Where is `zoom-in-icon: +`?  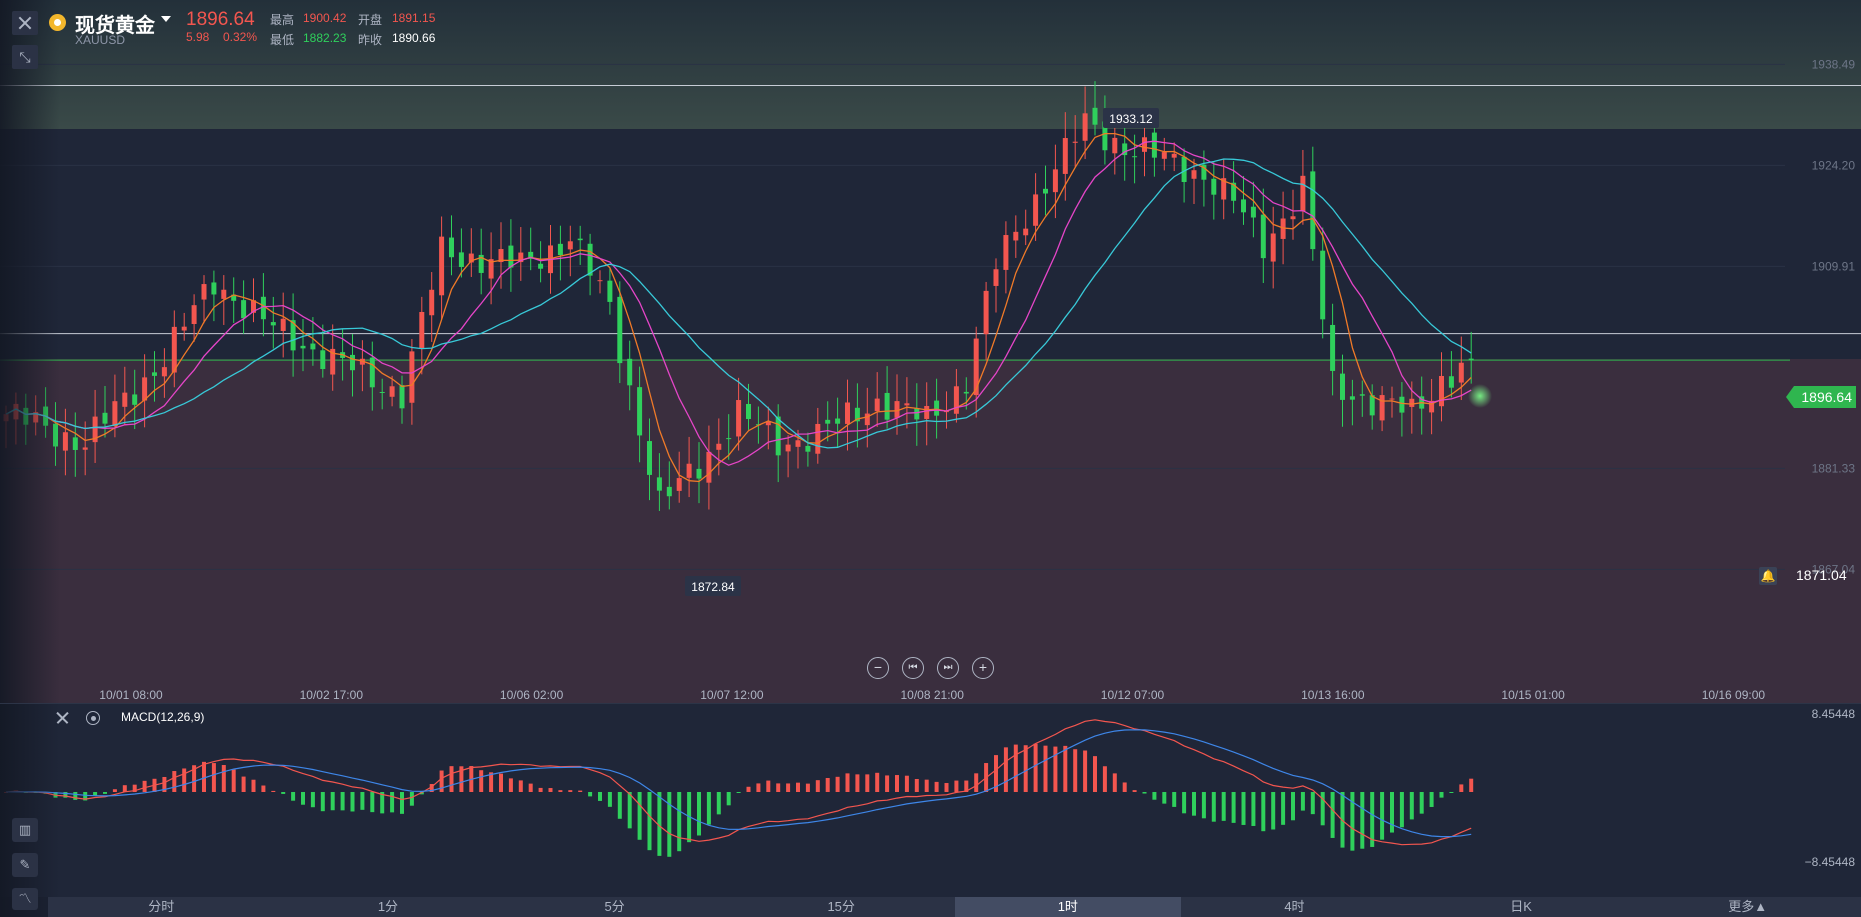
zoom-in-icon: + is located at coordinates (983, 668).